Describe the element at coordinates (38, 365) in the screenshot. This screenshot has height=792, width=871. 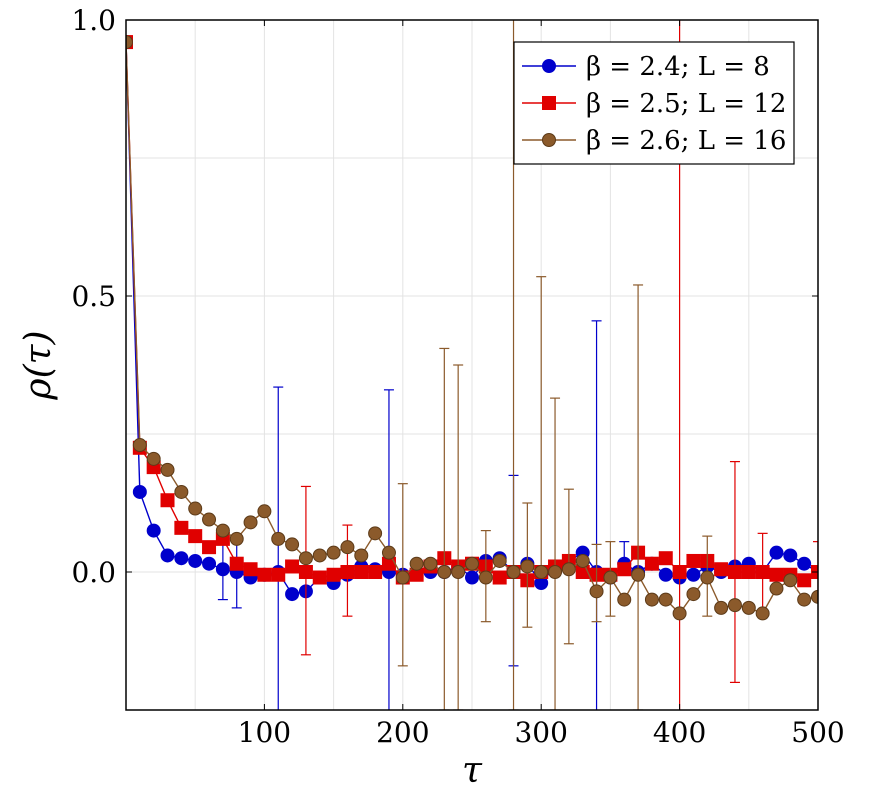
I see `y-axis-label: ρ(τ)` at that location.